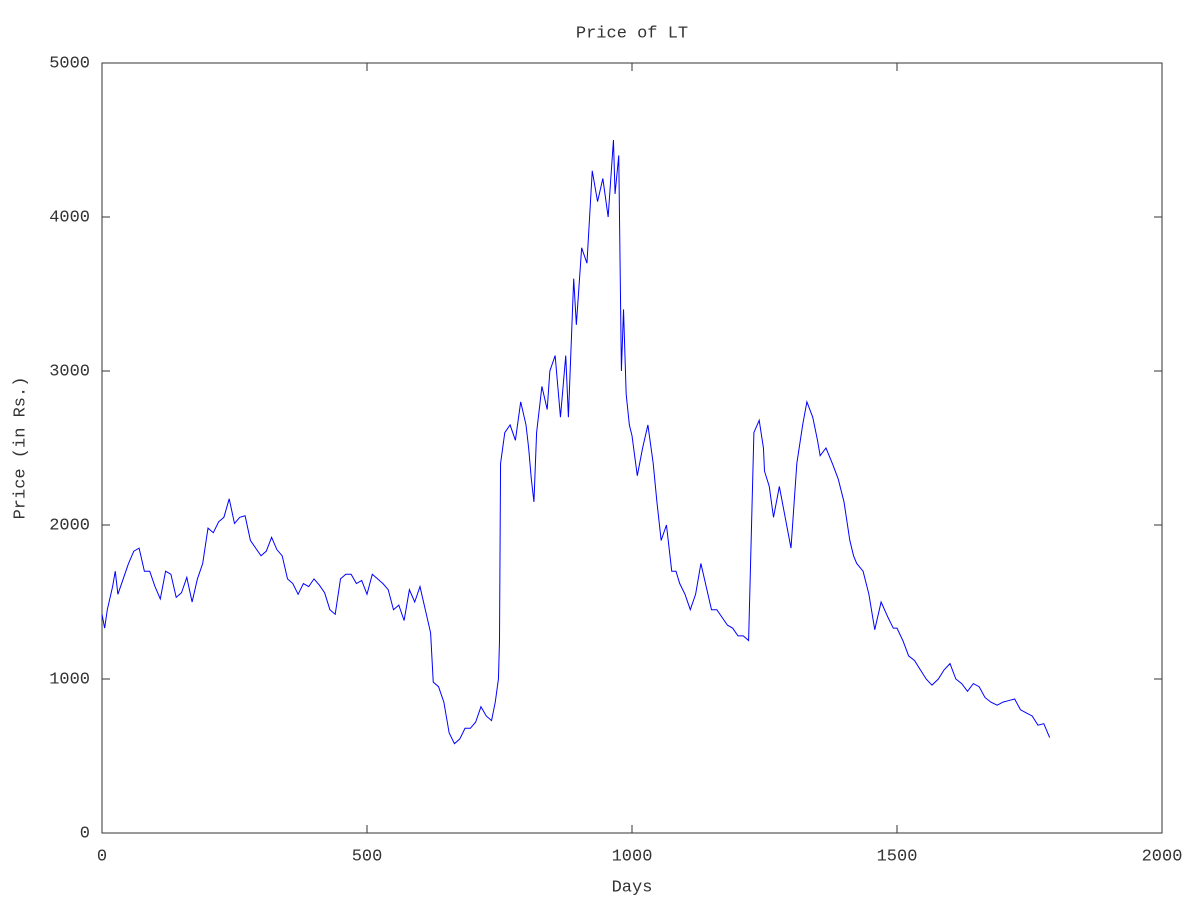 The height and width of the screenshot is (905, 1200). What do you see at coordinates (897, 856) in the screenshot?
I see `x-tick-label: 1500` at bounding box center [897, 856].